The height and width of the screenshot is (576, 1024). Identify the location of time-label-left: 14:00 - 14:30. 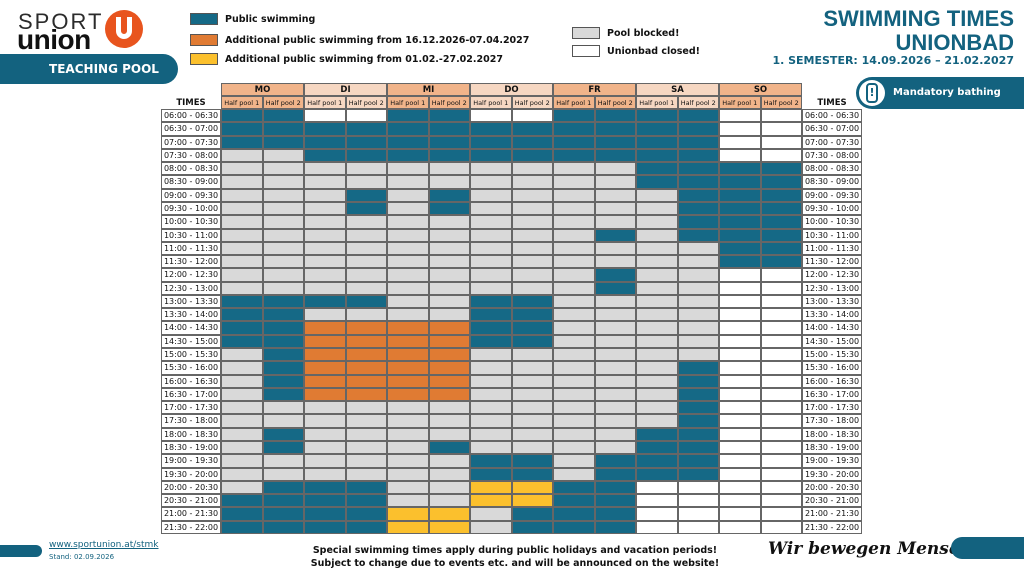
(191, 328).